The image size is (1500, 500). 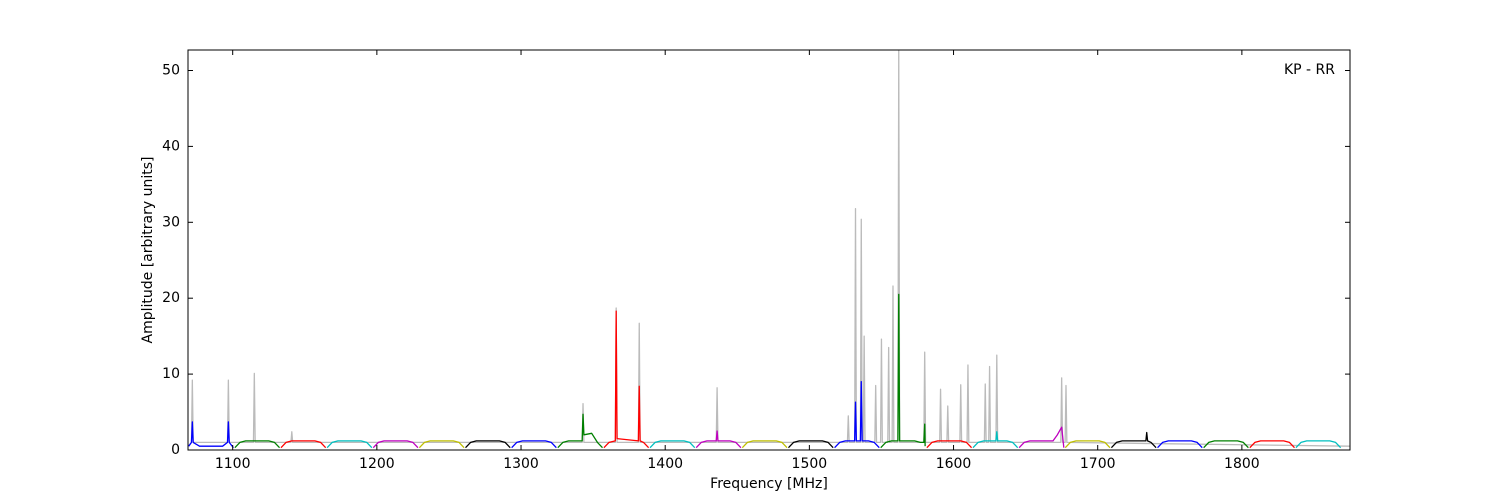 I want to click on x-axis-label: Frequency [MHz], so click(x=769, y=484).